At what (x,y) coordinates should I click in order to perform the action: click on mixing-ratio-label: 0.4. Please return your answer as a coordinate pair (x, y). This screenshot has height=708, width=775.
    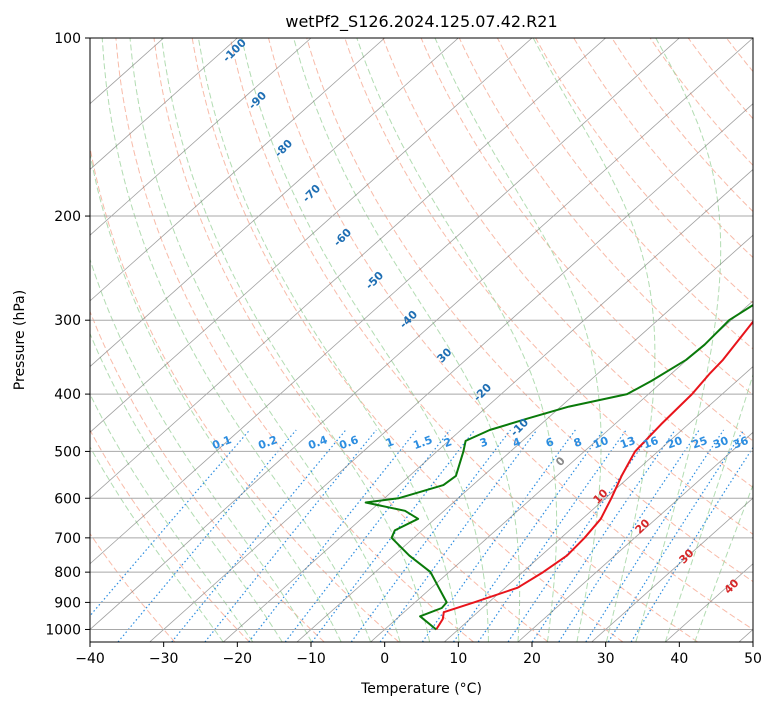
    Looking at the image, I should click on (317, 442).